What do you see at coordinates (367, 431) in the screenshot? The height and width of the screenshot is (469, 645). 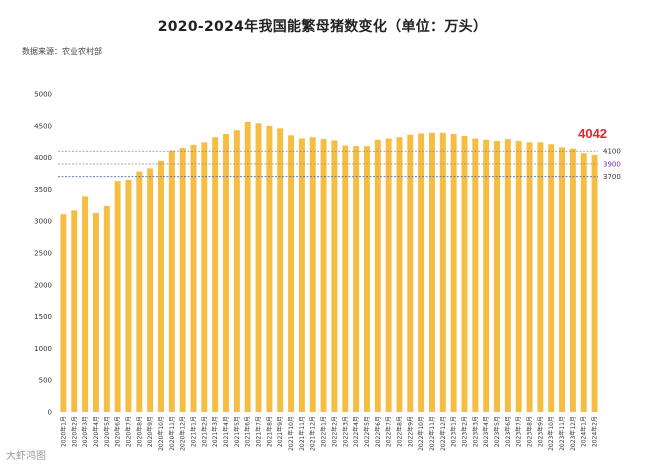 I see `x-tick-label: 2022年5月` at bounding box center [367, 431].